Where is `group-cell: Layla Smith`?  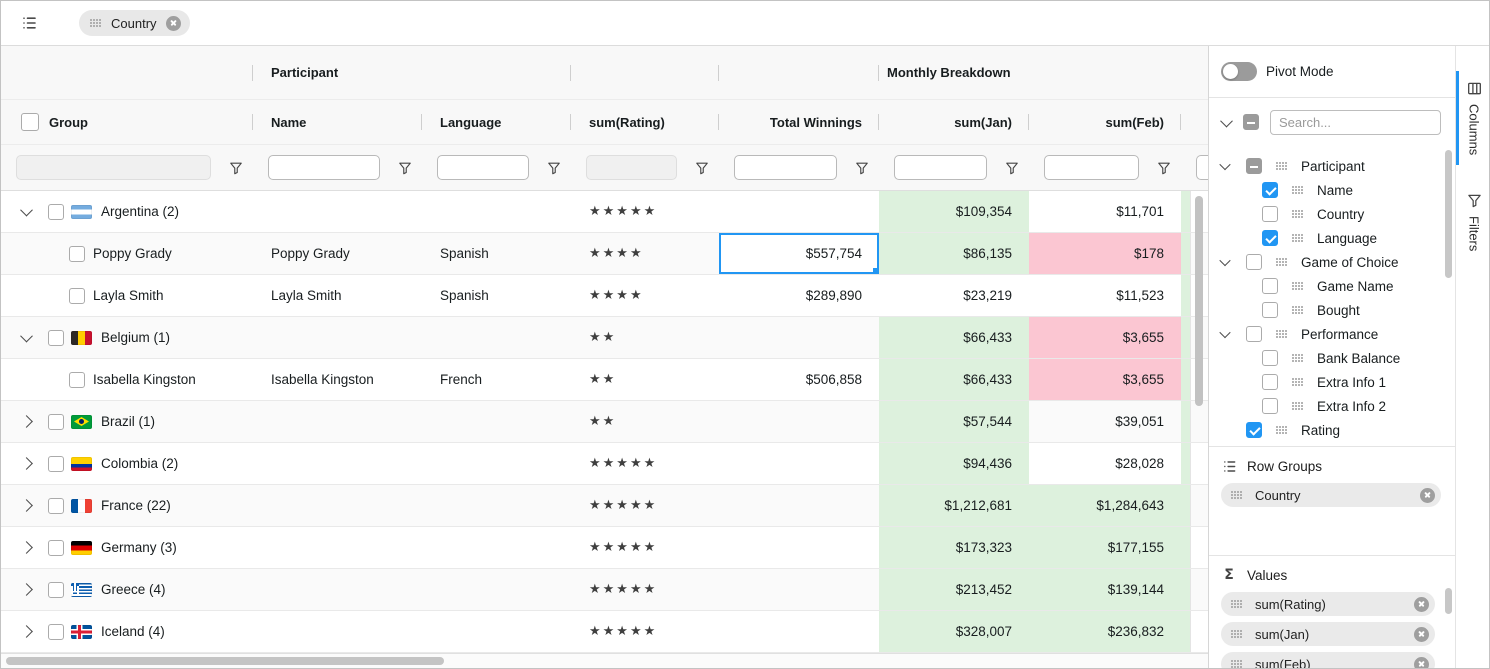 group-cell: Layla Smith is located at coordinates (127, 295).